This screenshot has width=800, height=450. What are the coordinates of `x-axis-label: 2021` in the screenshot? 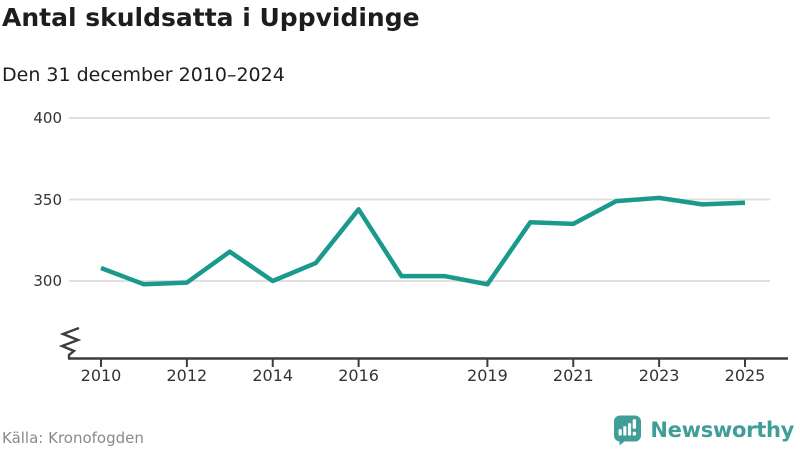 It's located at (573, 375).